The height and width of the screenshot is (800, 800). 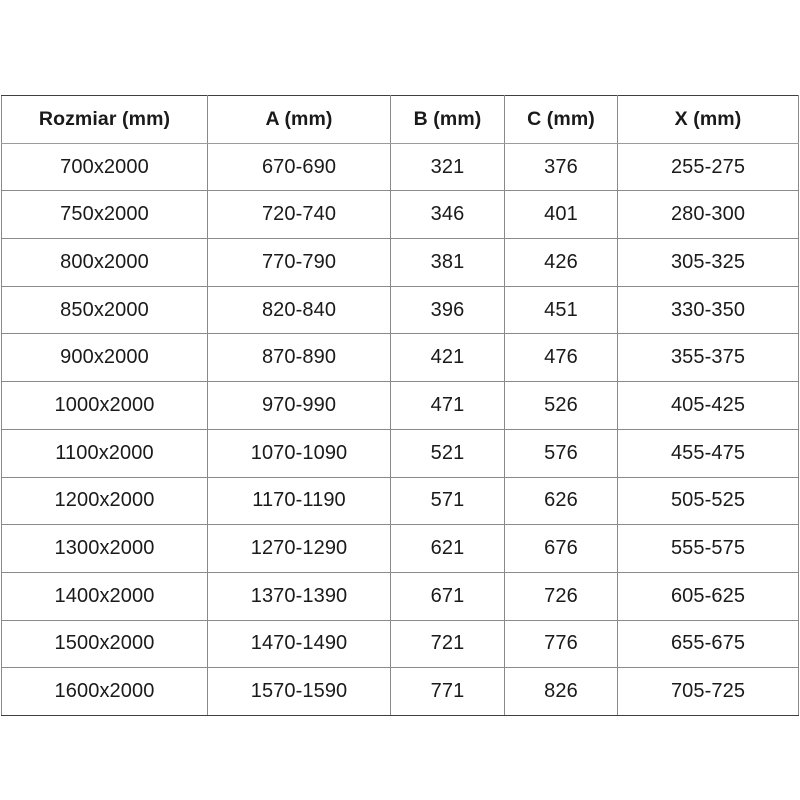 I want to click on table-row: 700x2000 670-690 321 376 255-275, so click(x=400, y=167).